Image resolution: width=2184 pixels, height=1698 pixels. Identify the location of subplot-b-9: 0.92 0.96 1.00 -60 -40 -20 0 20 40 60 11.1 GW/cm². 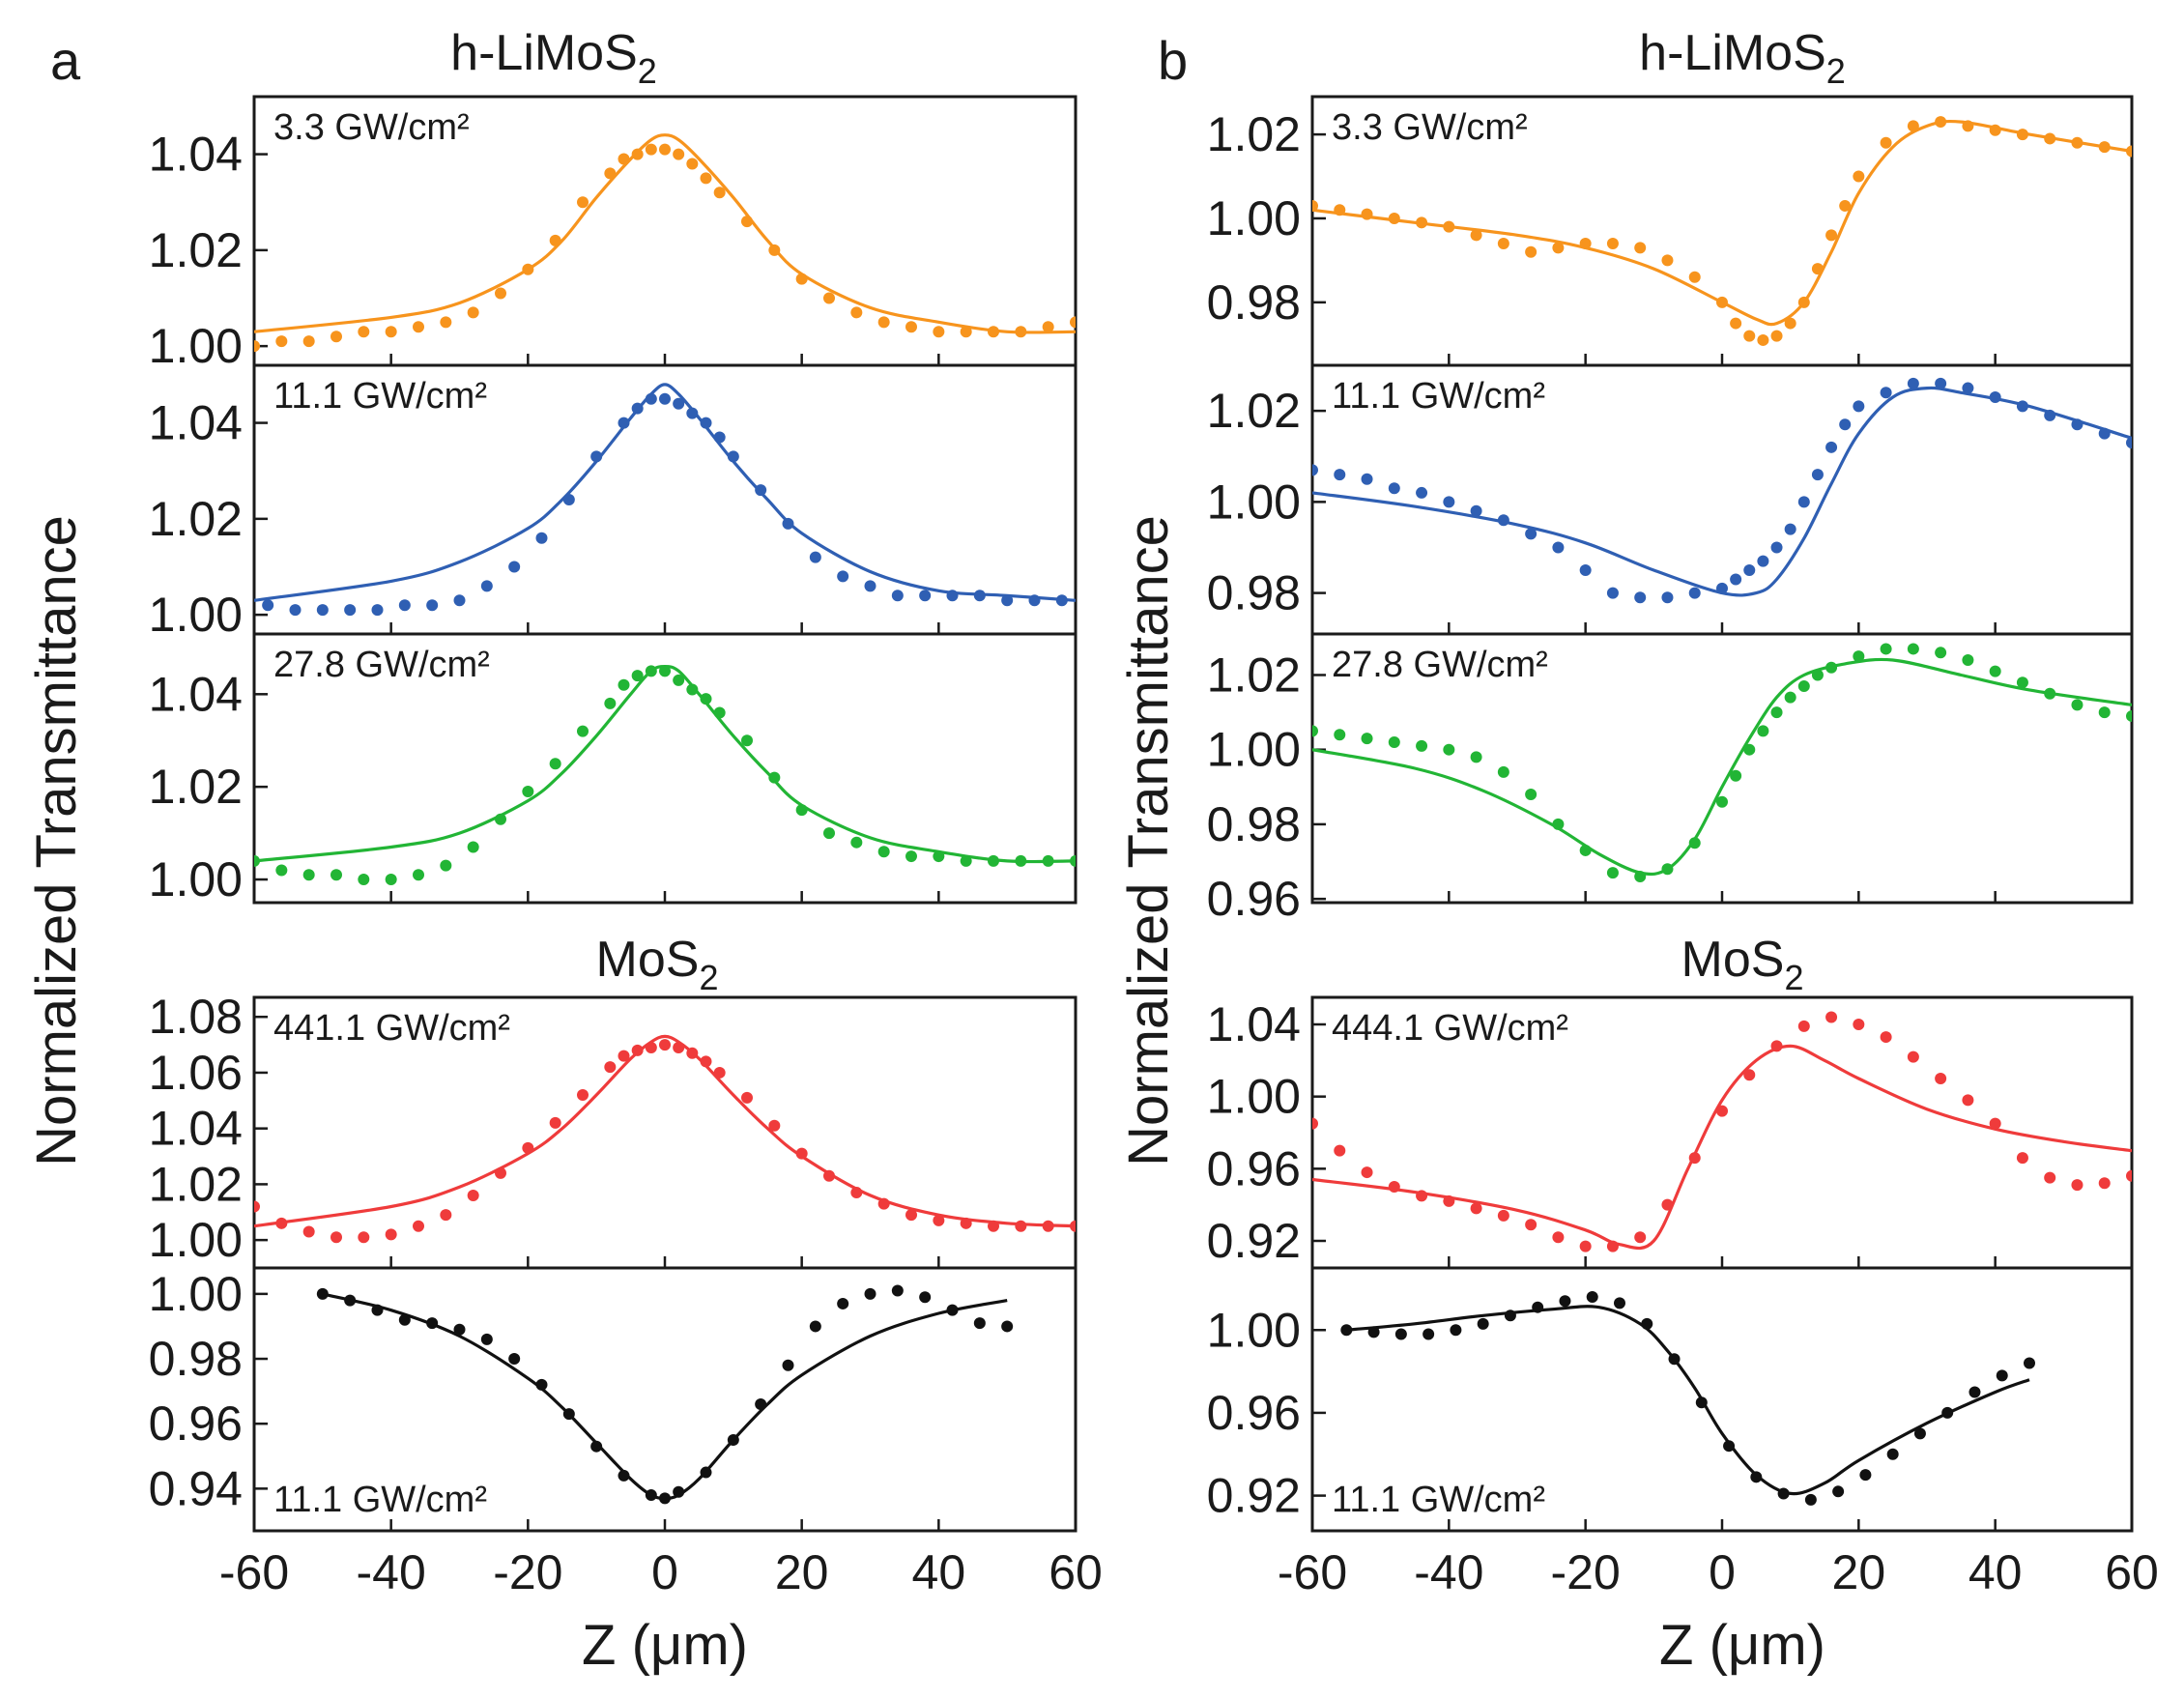
(1683, 1432).